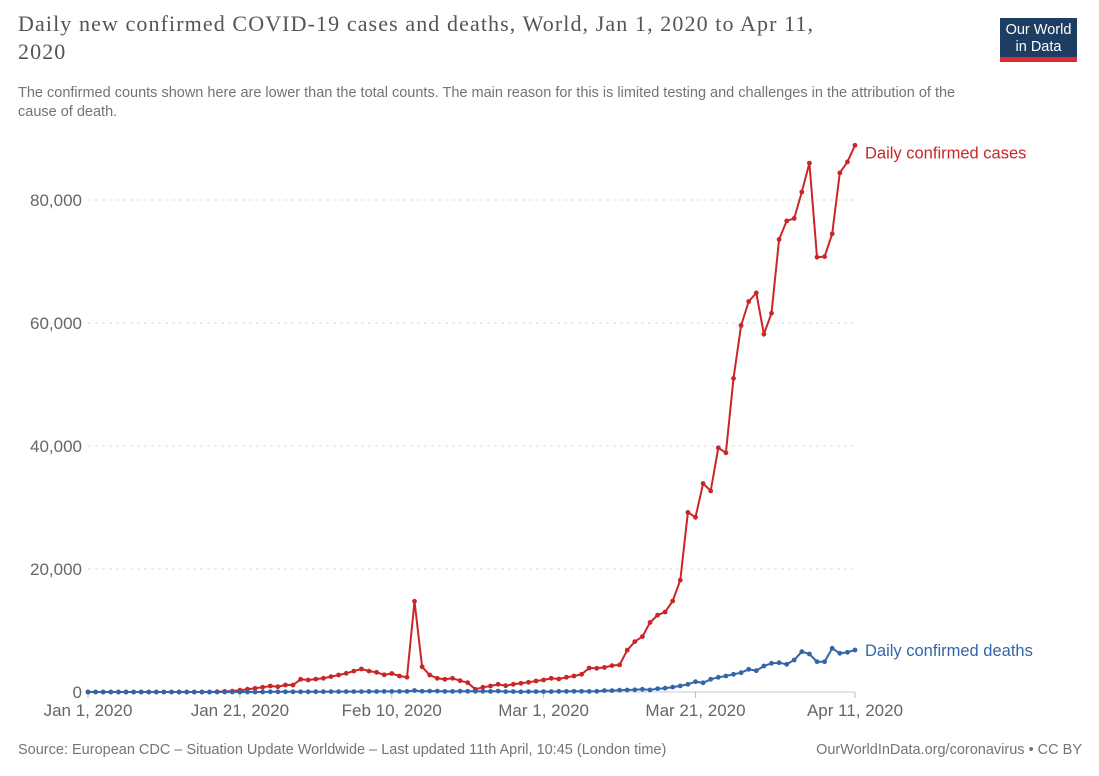  What do you see at coordinates (392, 710) in the screenshot?
I see `x-axis-tick-label: Feb 10, 2020` at bounding box center [392, 710].